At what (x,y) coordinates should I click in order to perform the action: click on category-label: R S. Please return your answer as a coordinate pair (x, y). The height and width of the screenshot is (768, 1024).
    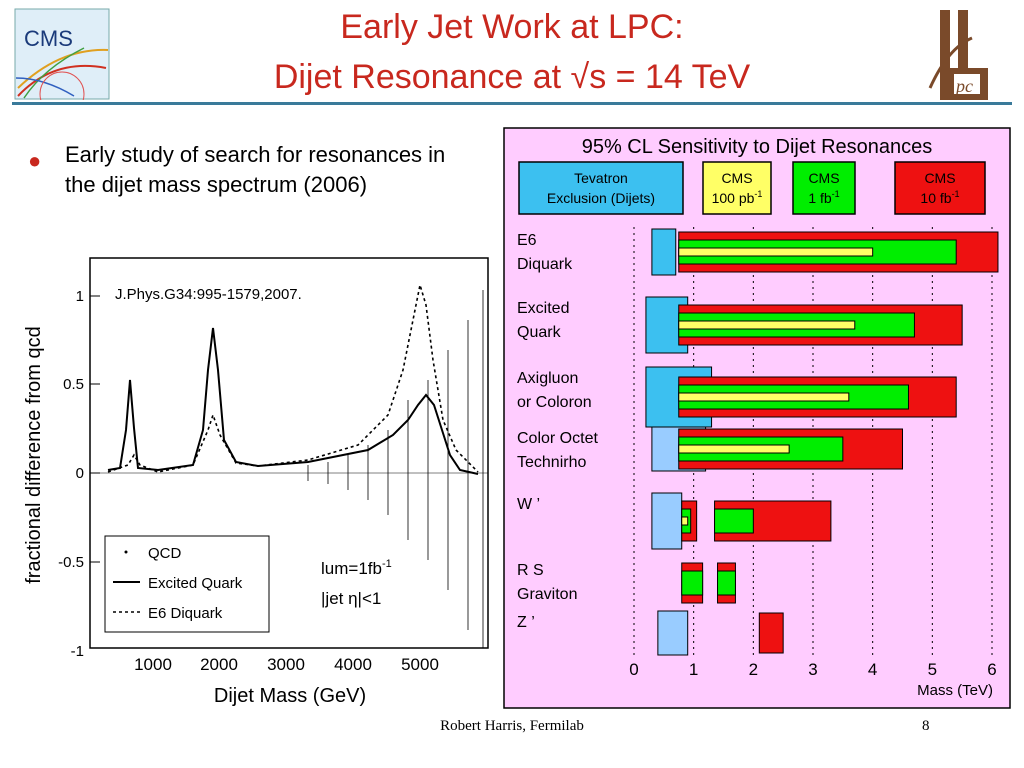
    Looking at the image, I should click on (530, 570).